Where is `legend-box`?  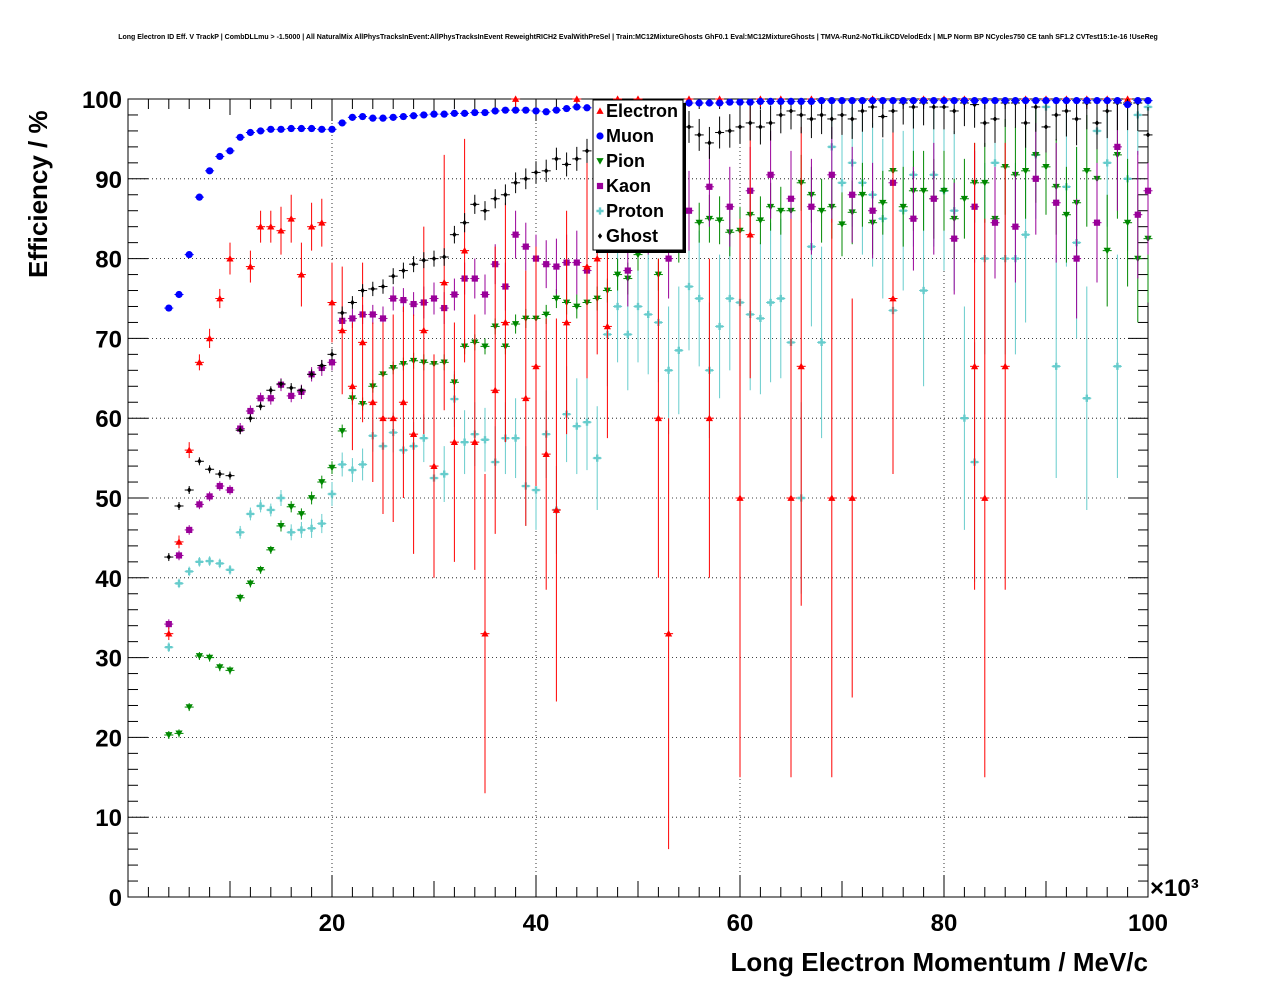 legend-box is located at coordinates (638, 175).